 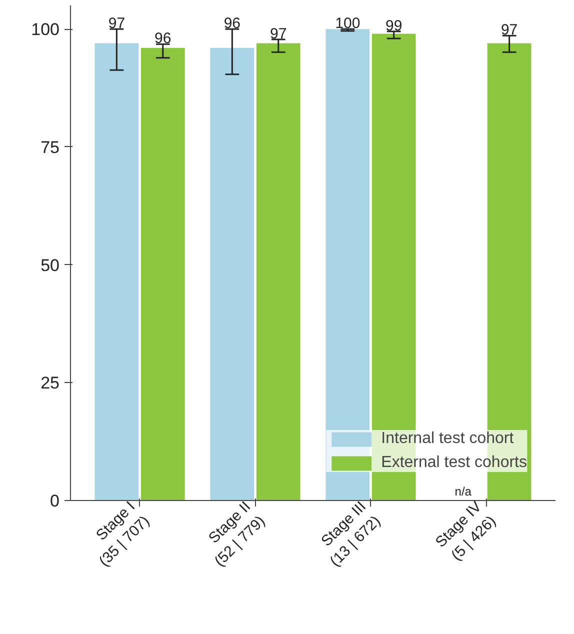 What do you see at coordinates (447, 439) in the screenshot?
I see `legend-label: Internal test cohort` at bounding box center [447, 439].